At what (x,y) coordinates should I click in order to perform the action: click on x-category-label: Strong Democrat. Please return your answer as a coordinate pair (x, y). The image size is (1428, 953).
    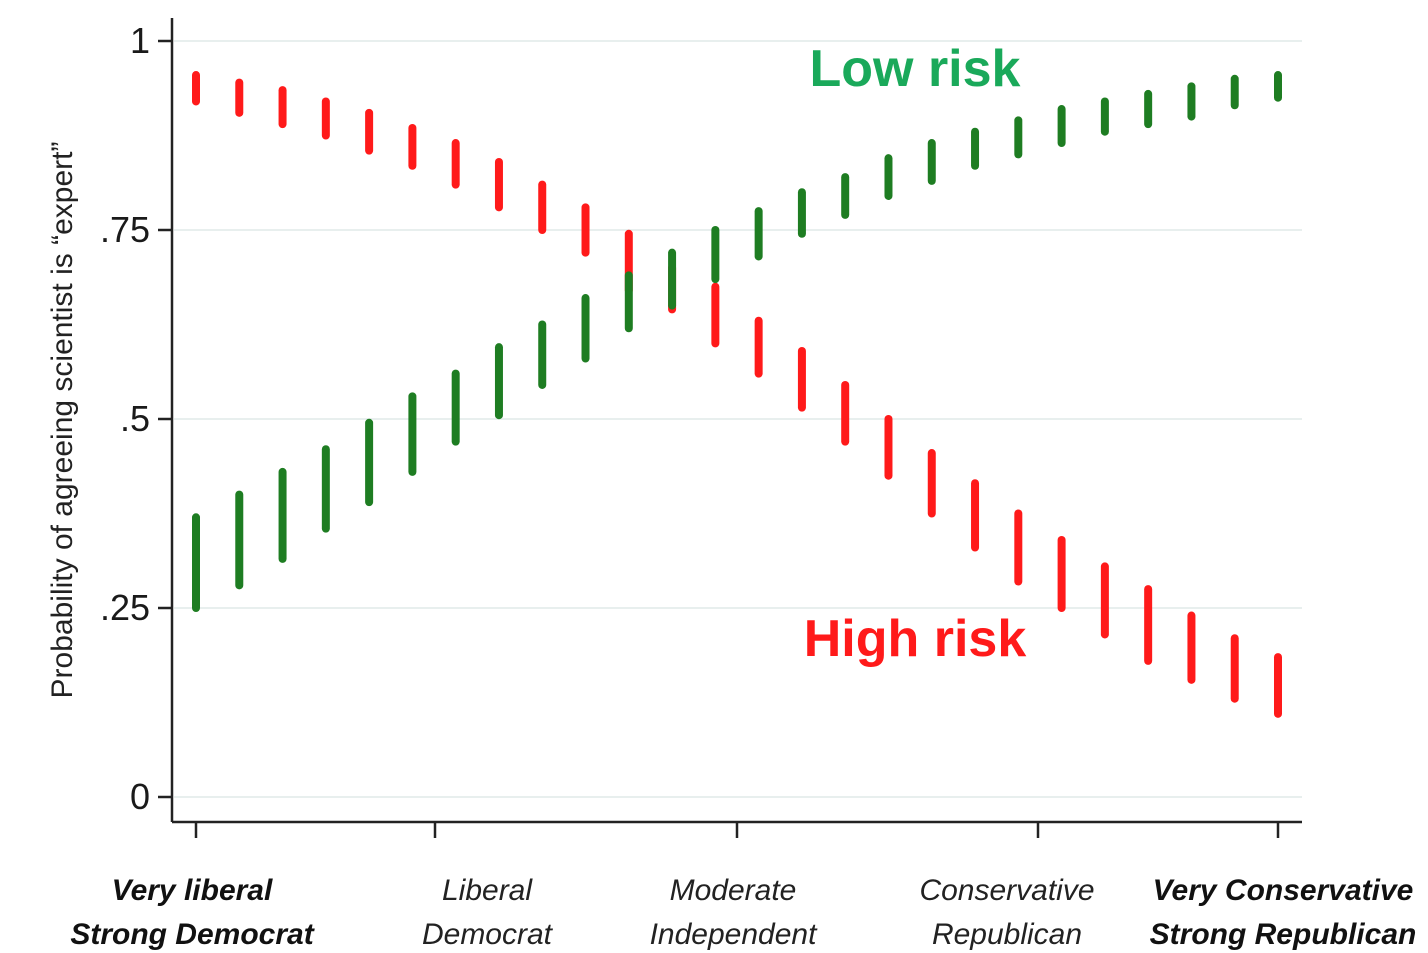
    Looking at the image, I should click on (192, 934).